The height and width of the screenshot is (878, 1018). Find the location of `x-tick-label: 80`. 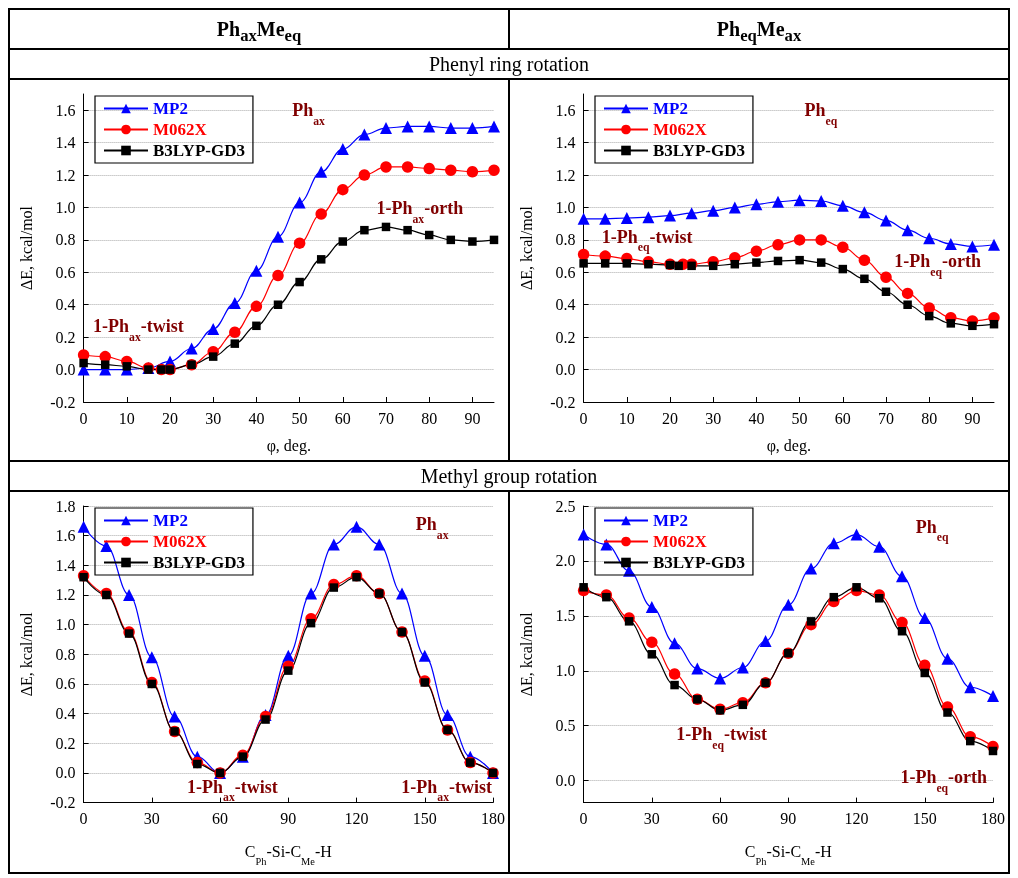

x-tick-label: 80 is located at coordinates (929, 418).